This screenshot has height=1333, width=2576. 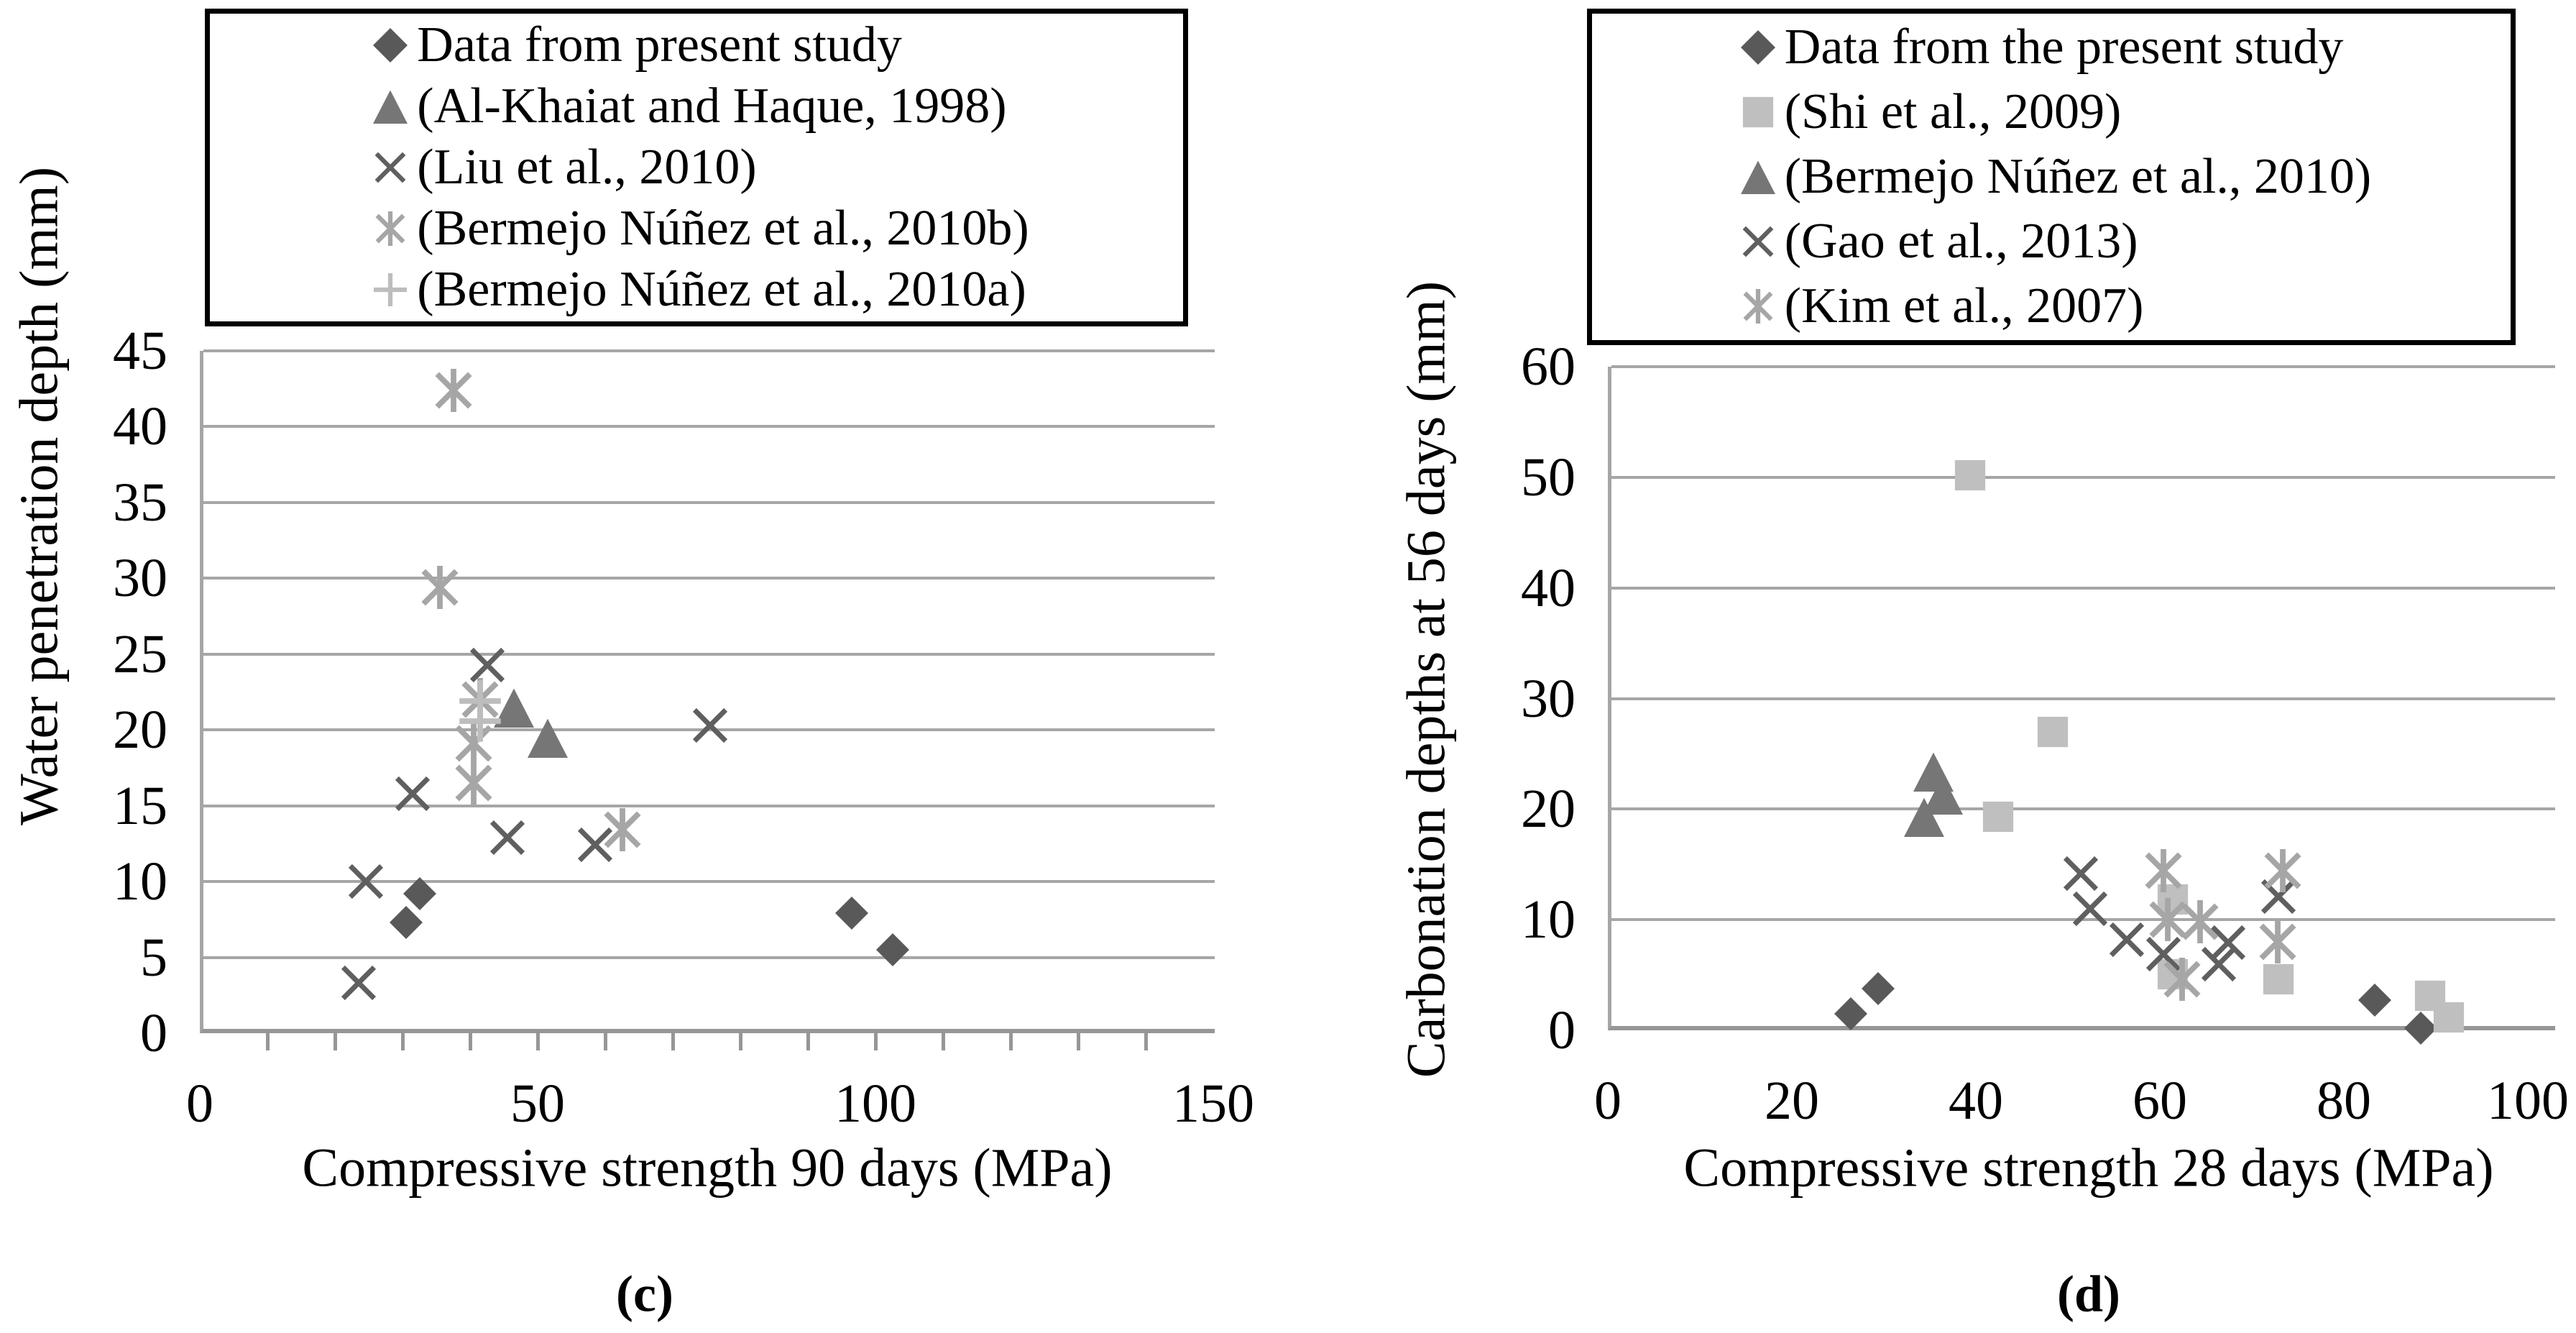 I want to click on x-tick-label: 80, so click(x=2344, y=1101).